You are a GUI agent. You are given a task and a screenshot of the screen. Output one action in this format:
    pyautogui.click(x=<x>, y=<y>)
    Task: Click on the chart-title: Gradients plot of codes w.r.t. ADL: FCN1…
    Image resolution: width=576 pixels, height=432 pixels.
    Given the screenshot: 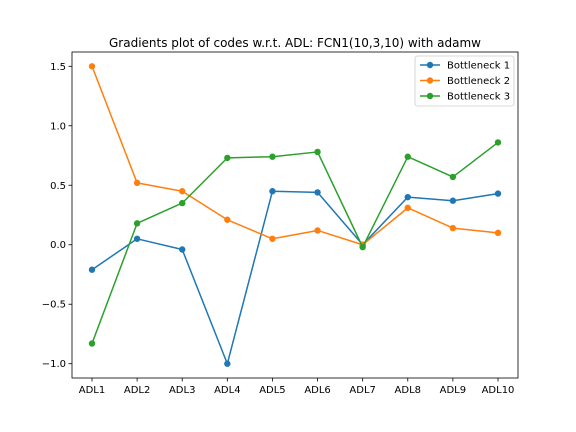 What is the action you would take?
    pyautogui.click(x=295, y=43)
    